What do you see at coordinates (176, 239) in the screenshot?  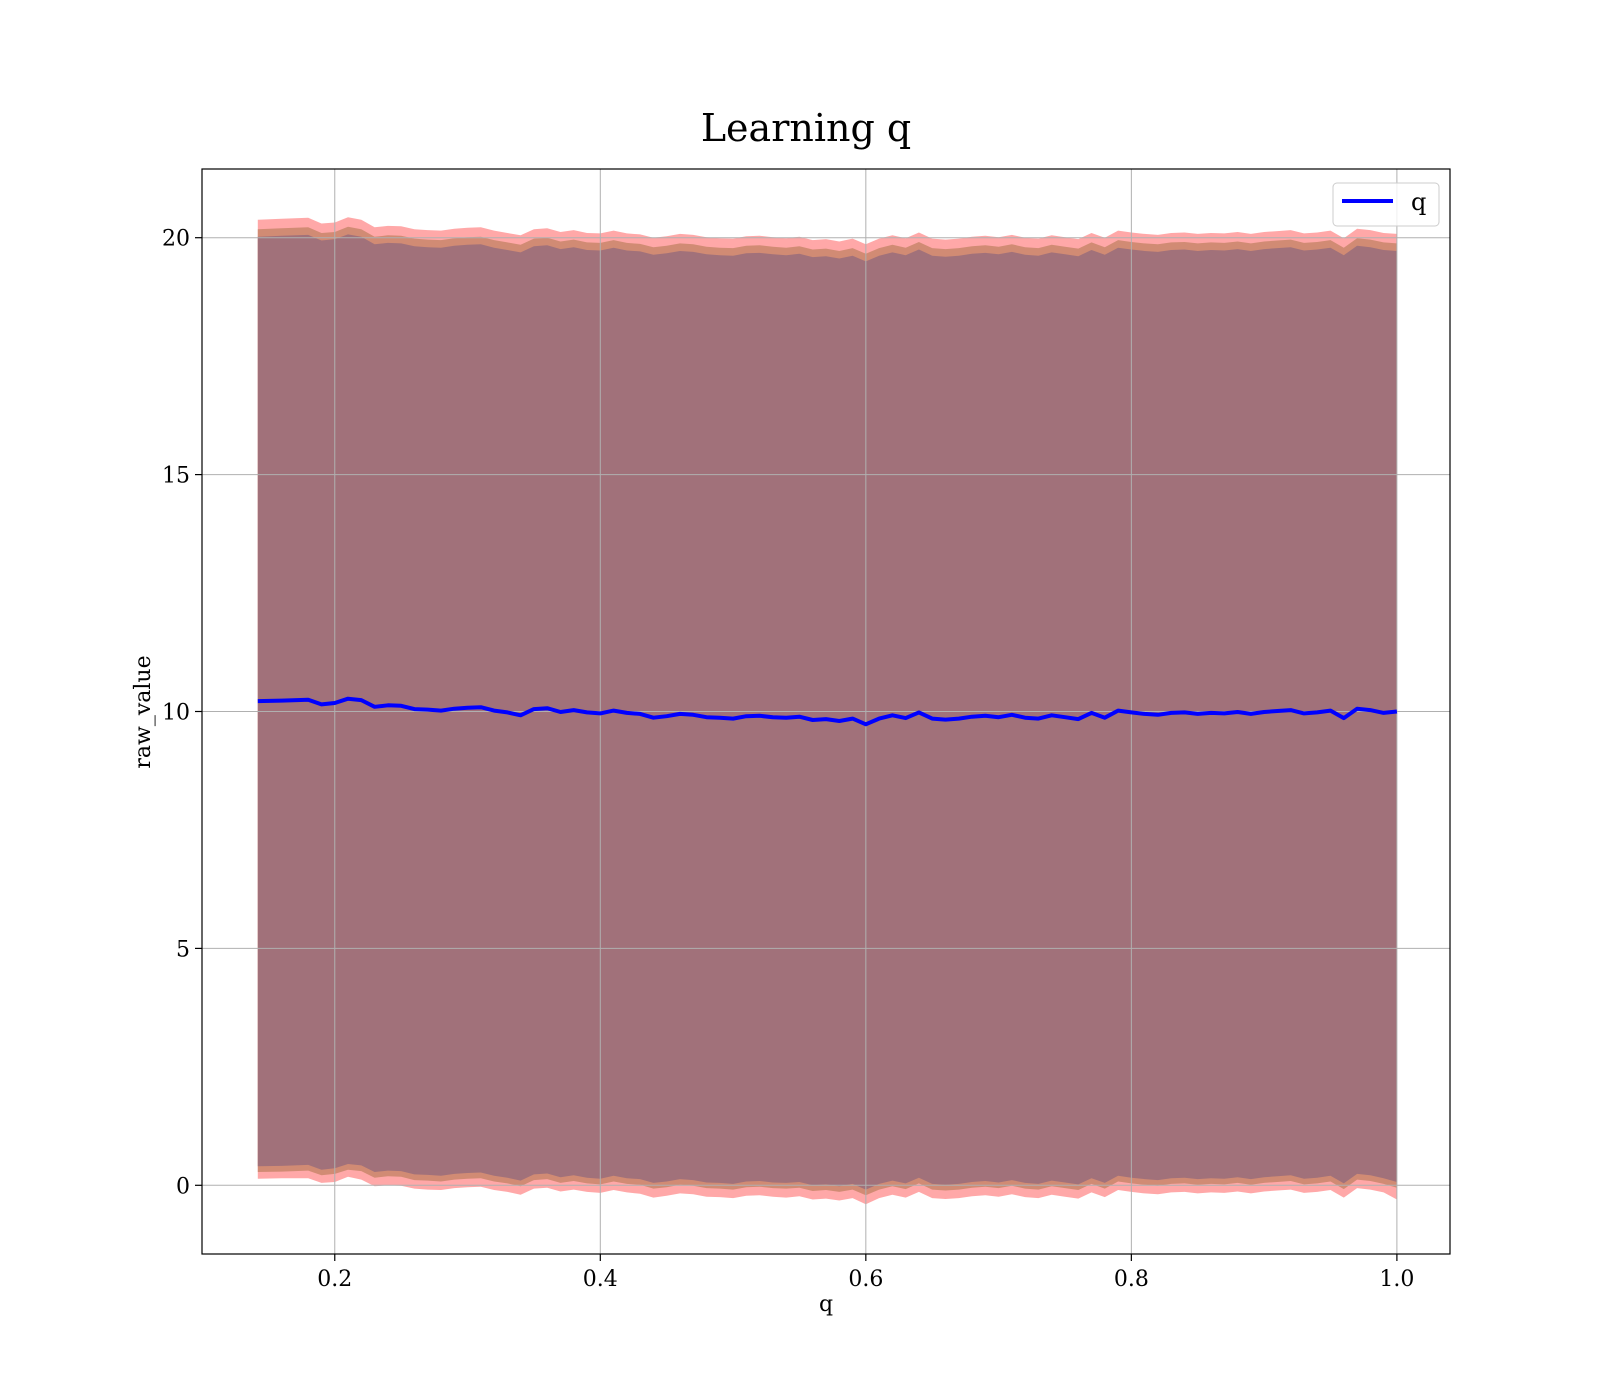 I see `y-tick-label: 20` at bounding box center [176, 239].